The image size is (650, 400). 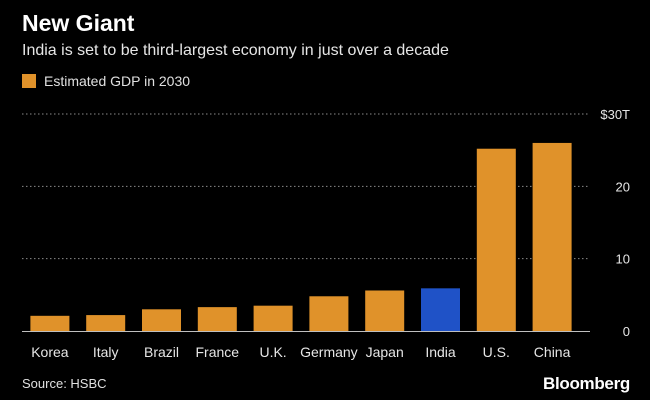 What do you see at coordinates (273, 318) in the screenshot?
I see `bar-uk` at bounding box center [273, 318].